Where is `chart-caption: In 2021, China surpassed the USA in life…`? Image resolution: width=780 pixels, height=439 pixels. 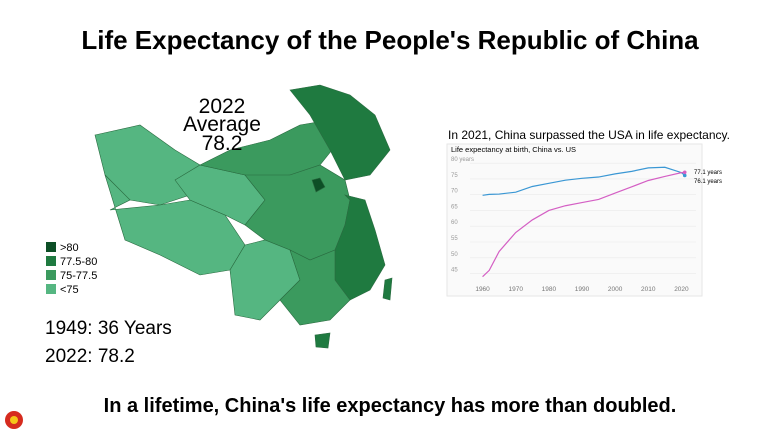
chart-caption: In 2021, China surpassed the USA in life… is located at coordinates (589, 135).